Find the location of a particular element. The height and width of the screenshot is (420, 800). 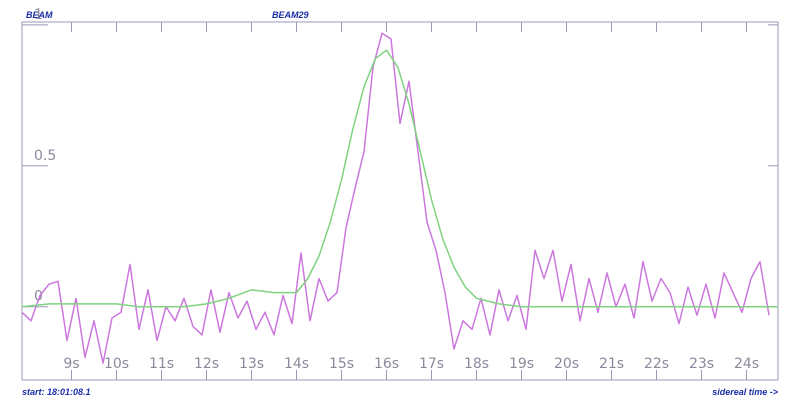

x-tick-label: 12s is located at coordinates (206, 364).